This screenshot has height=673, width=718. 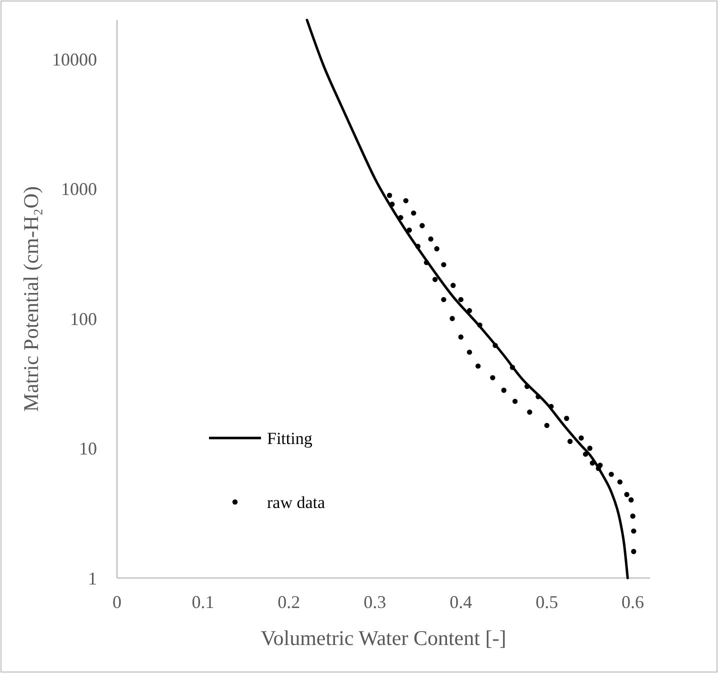 I want to click on y-tick-label: 100, so click(x=83, y=318).